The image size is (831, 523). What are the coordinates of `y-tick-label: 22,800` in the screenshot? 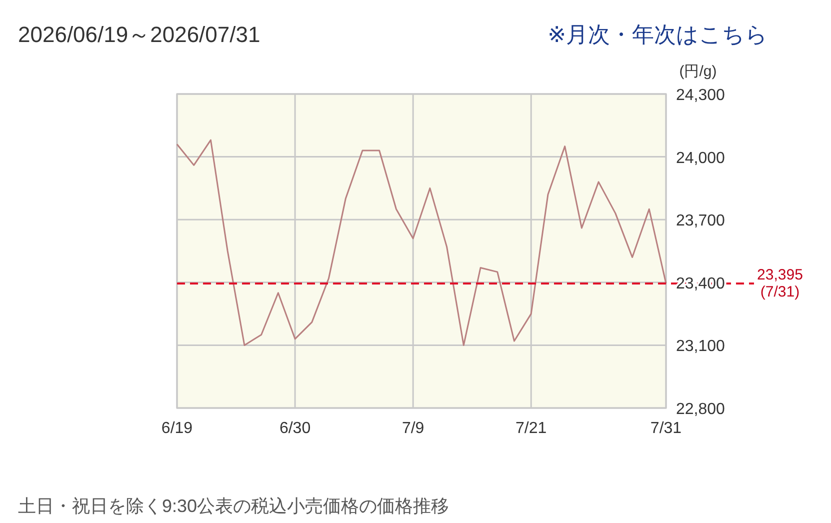 It's located at (701, 409).